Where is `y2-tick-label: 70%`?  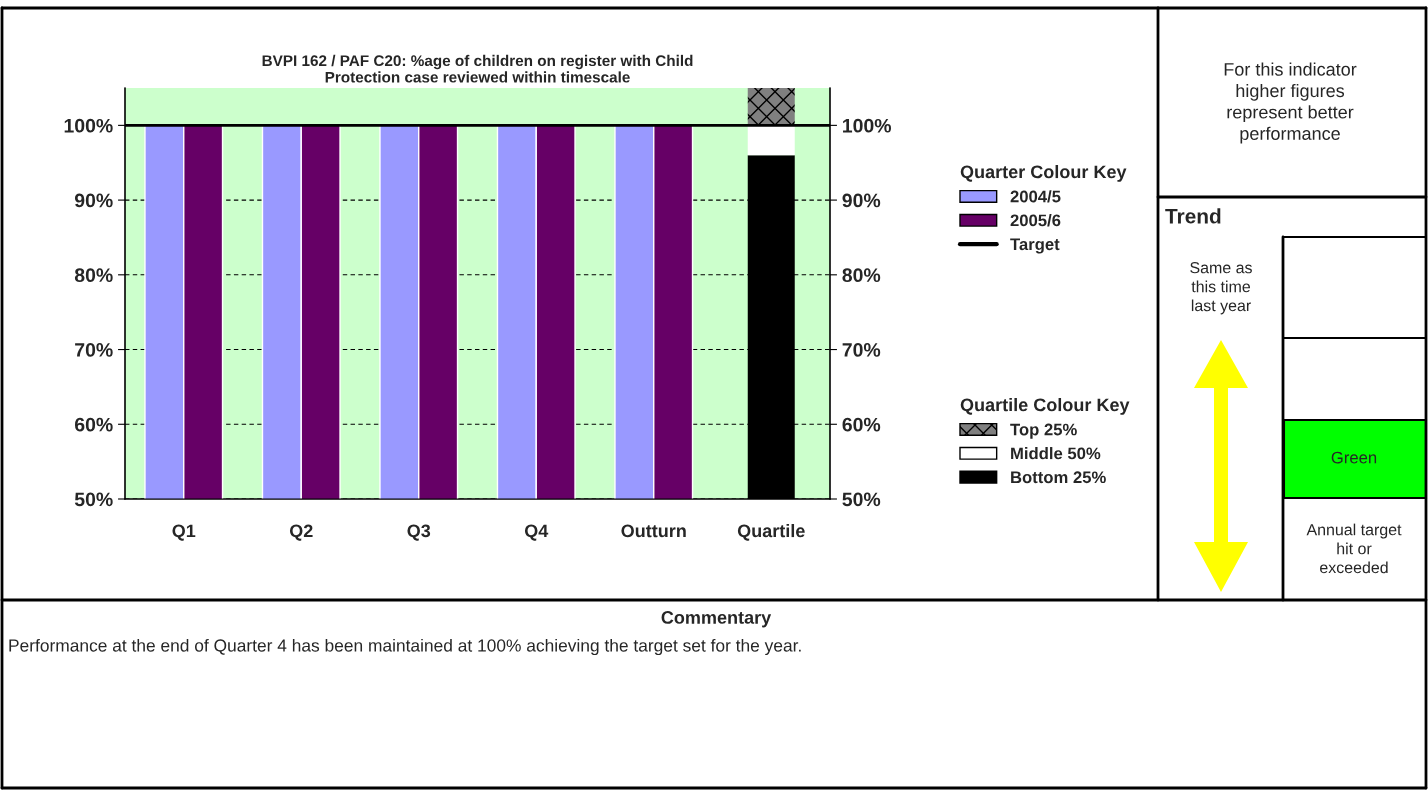 y2-tick-label: 70% is located at coordinates (861, 350).